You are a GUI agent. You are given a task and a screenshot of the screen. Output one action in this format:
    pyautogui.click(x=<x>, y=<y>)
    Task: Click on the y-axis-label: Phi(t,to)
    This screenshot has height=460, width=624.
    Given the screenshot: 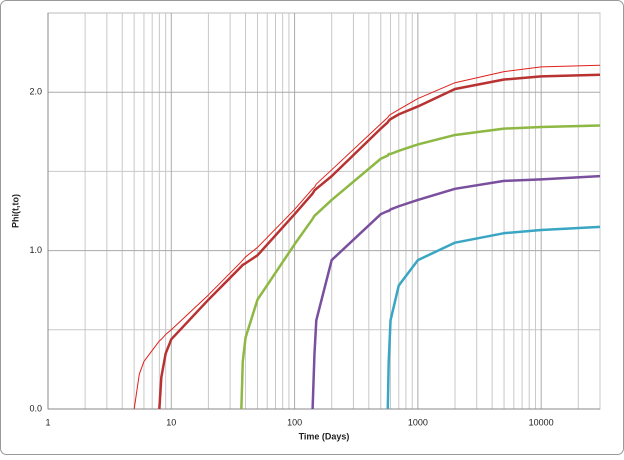 What is the action you would take?
    pyautogui.click(x=15, y=211)
    